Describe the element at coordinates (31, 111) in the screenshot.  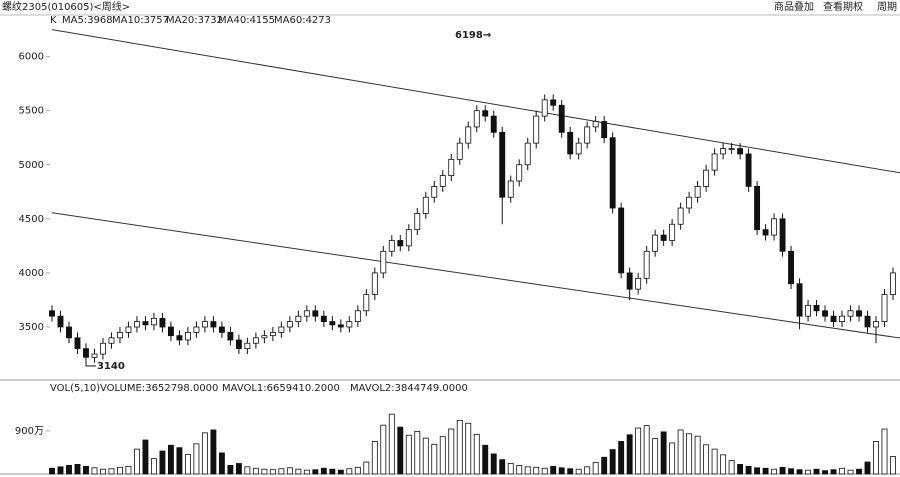
I see `y-tick-label: 5500` at that location.